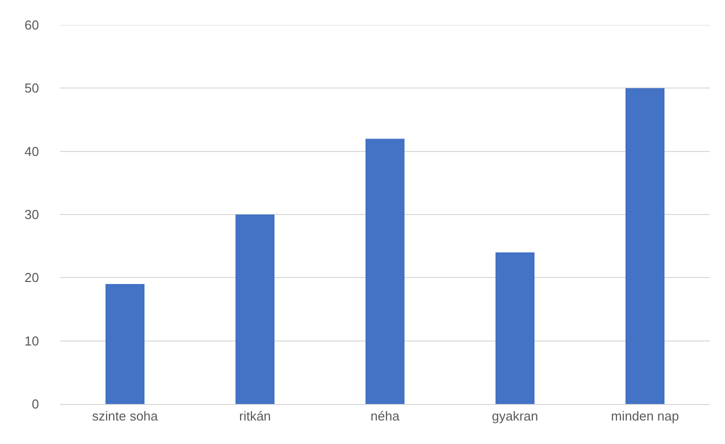 This screenshot has width=725, height=444. What do you see at coordinates (255, 416) in the screenshot?
I see `x-tick-label: ritkán` at bounding box center [255, 416].